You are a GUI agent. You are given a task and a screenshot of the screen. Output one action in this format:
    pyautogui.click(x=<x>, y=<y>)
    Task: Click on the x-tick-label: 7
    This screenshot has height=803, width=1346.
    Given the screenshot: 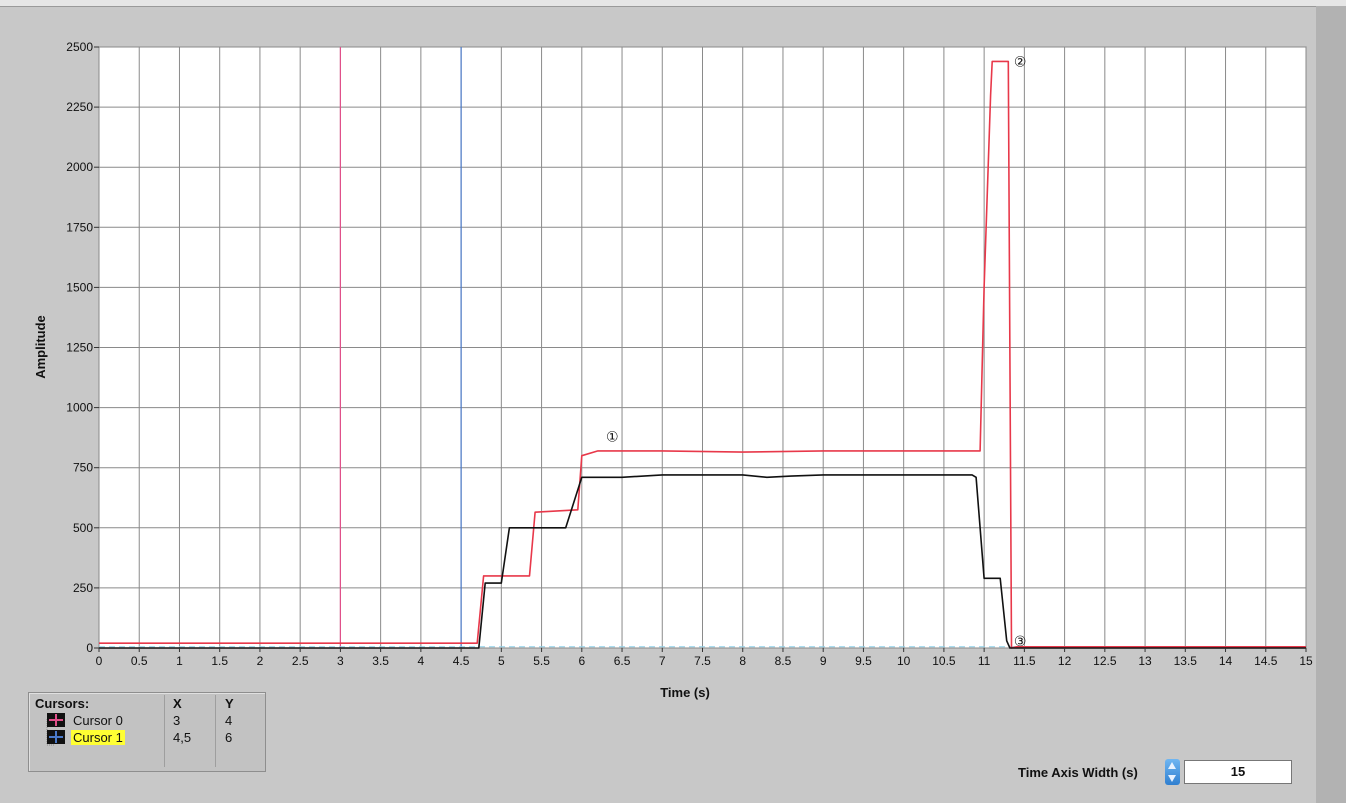 What is the action you would take?
    pyautogui.click(x=662, y=661)
    